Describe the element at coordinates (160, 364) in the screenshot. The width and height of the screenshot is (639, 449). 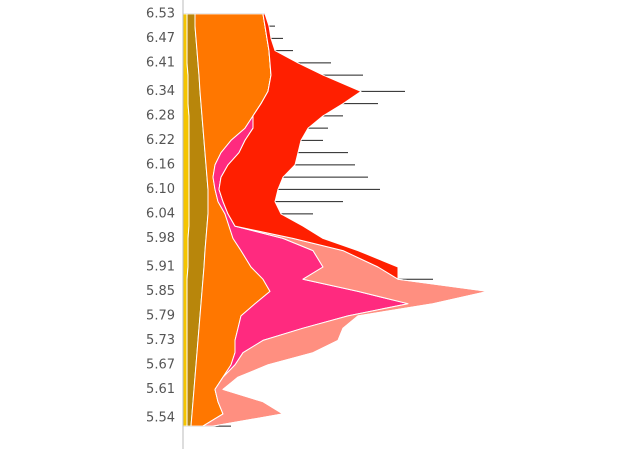
I see `y-tick-label: 5.67` at that location.